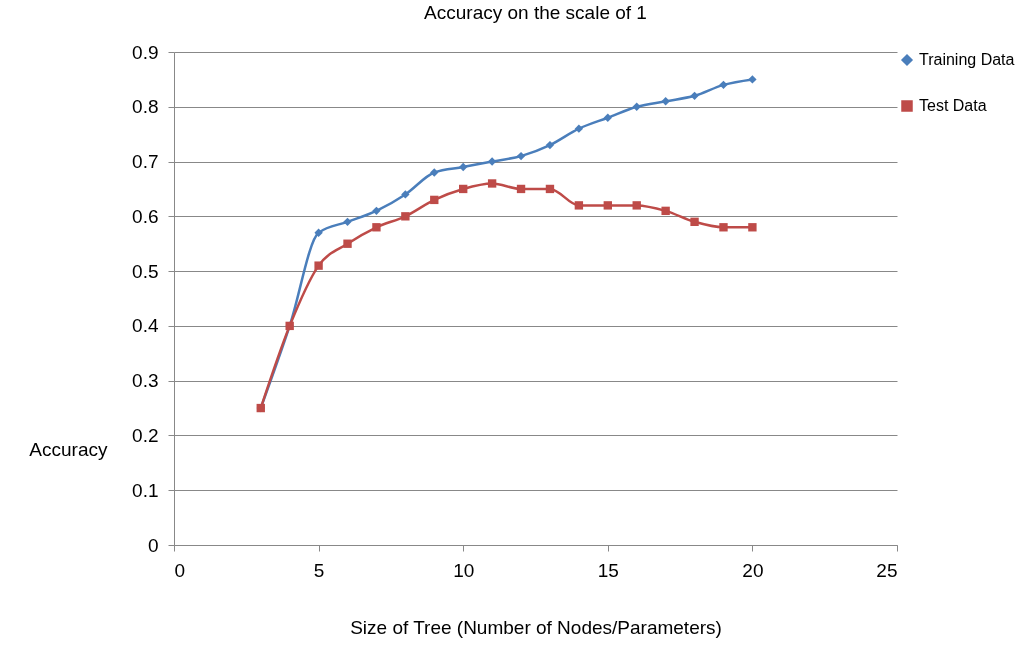  Describe the element at coordinates (887, 570) in the screenshot. I see `x-tick-label: 25` at that location.